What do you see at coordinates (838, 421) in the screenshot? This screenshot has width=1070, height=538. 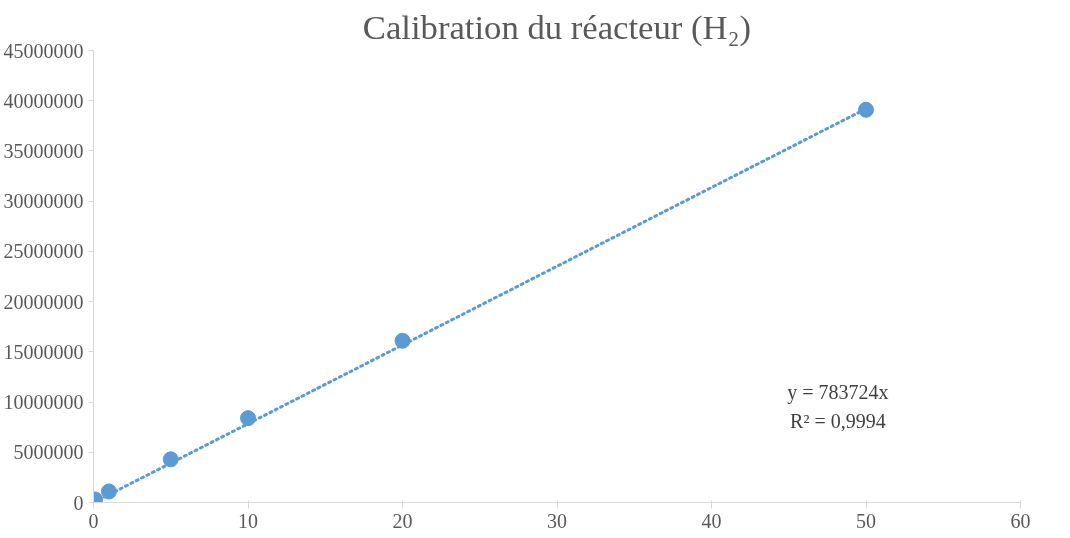 I see `annotation: R² = 0,9994` at bounding box center [838, 421].